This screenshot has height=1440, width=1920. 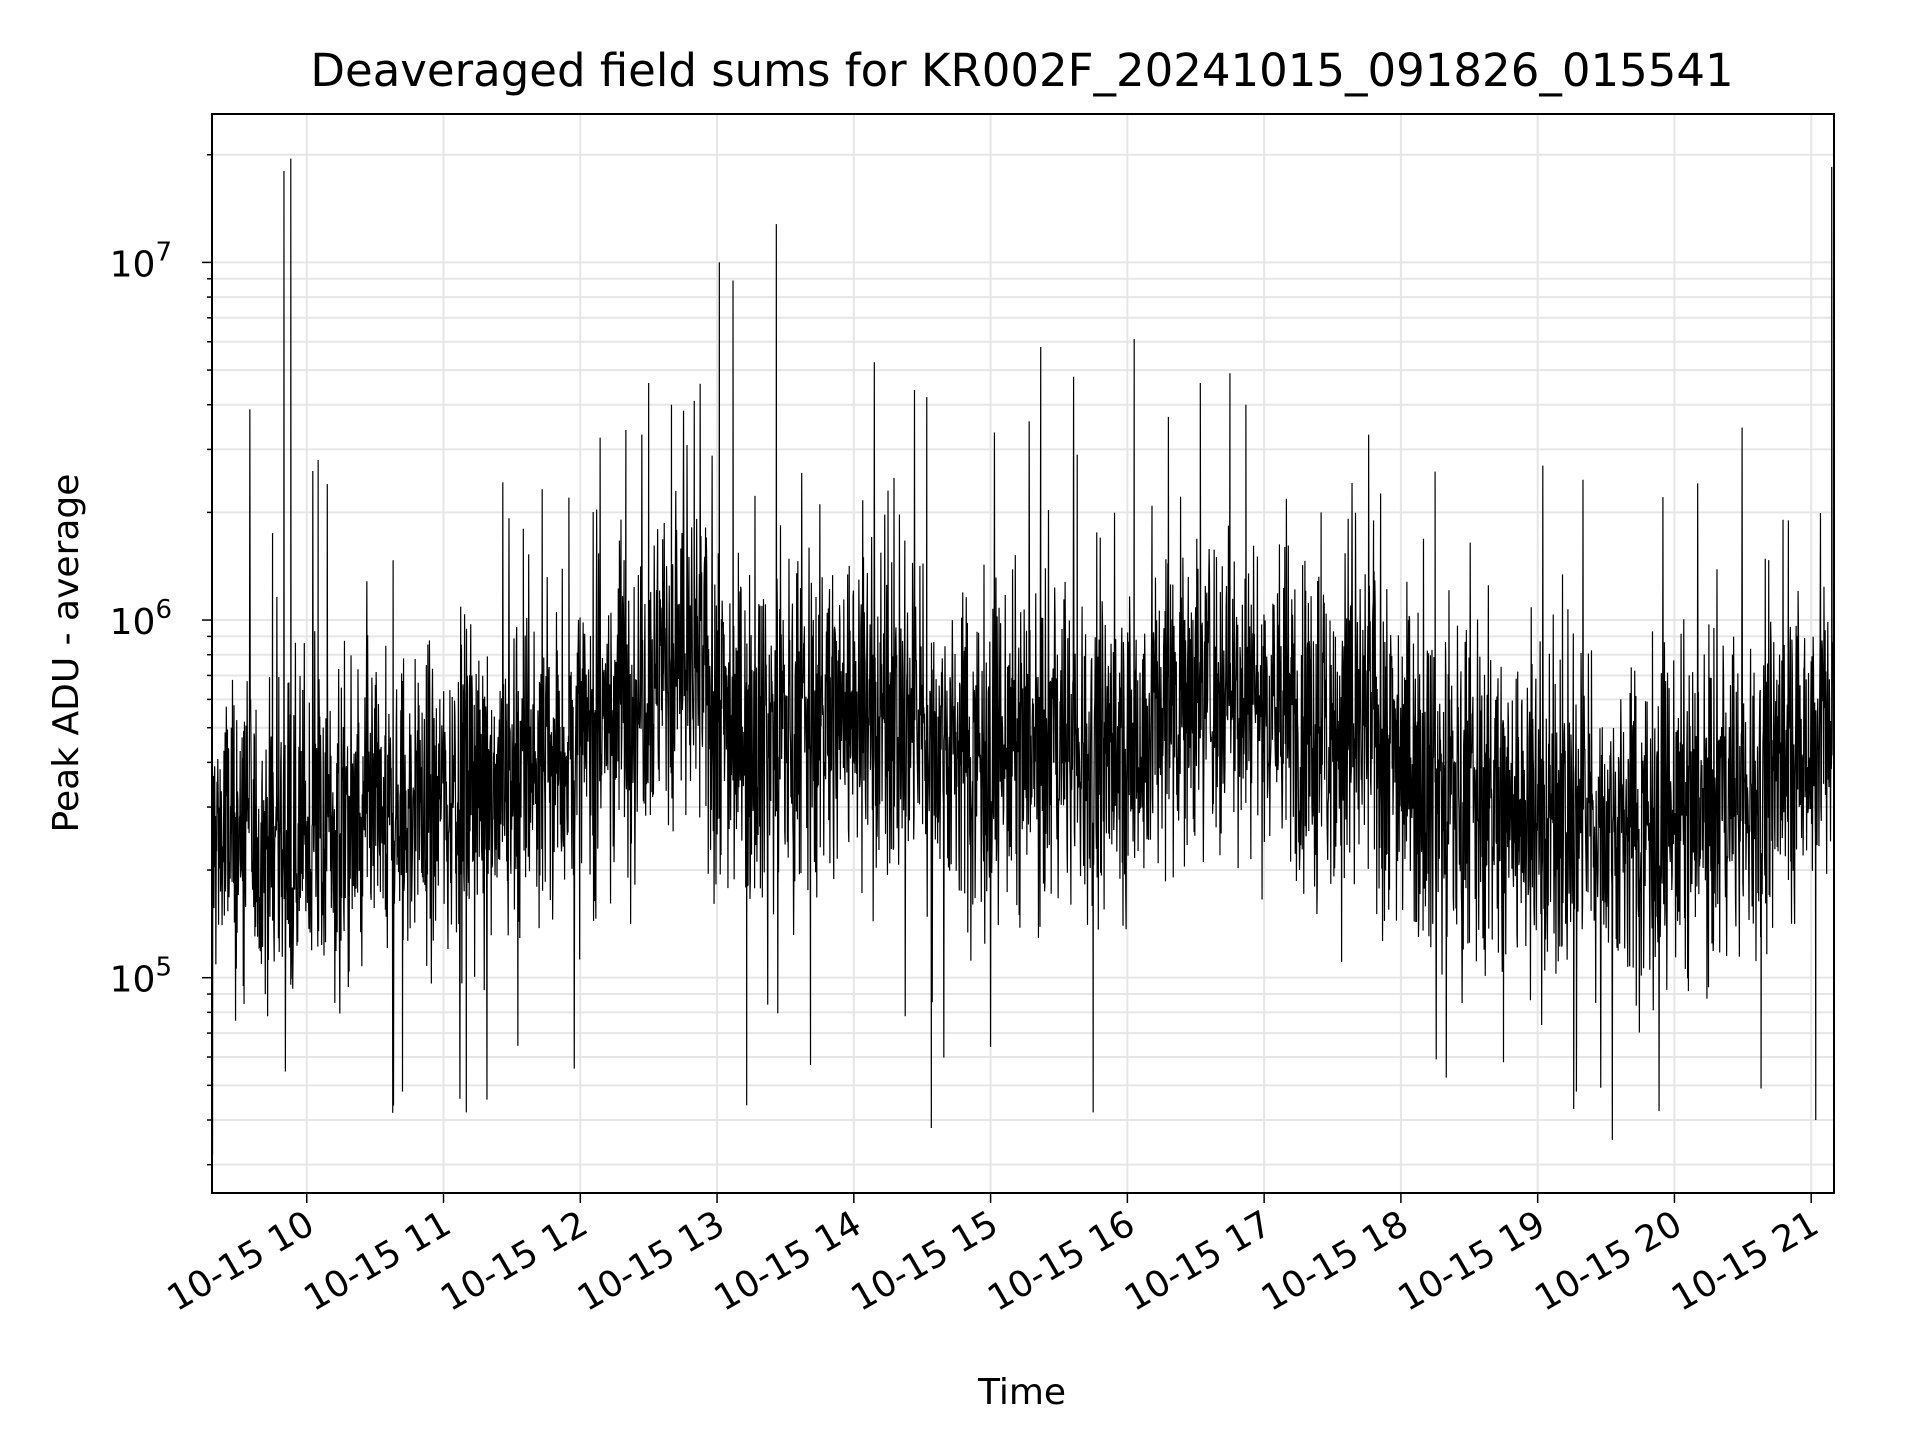 I want to click on y-tick-label: 10⁶, so click(x=141, y=619).